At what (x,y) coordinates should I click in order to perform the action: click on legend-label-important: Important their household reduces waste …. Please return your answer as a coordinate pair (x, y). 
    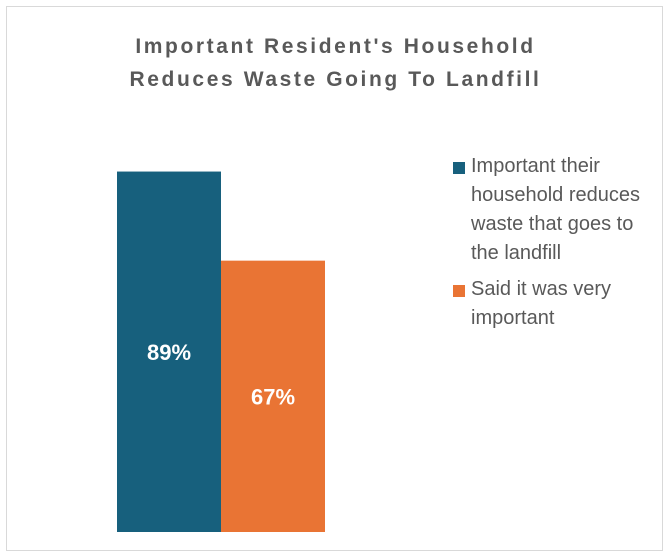
    Looking at the image, I should click on (556, 209).